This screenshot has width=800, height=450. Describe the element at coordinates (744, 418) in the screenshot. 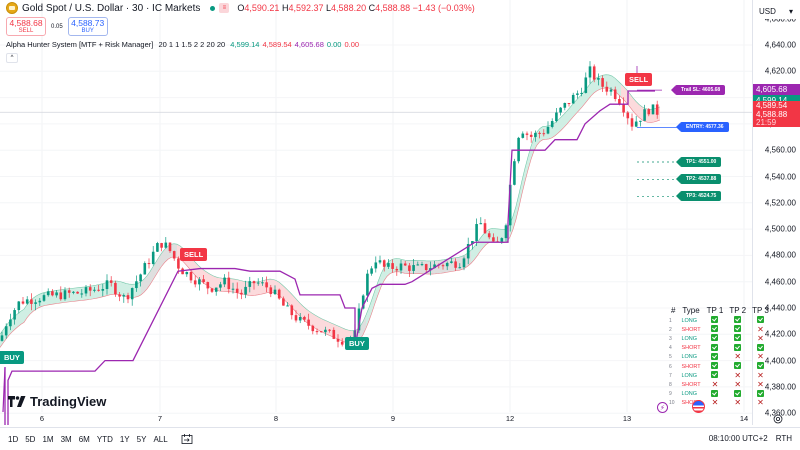

I see `time-tick-label: 14` at that location.